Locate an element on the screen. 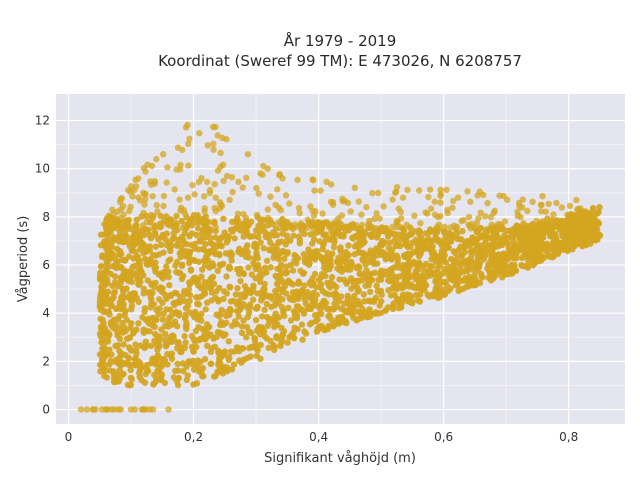 The width and height of the screenshot is (640, 480). x-tick-label: 0,8 is located at coordinates (568, 437).